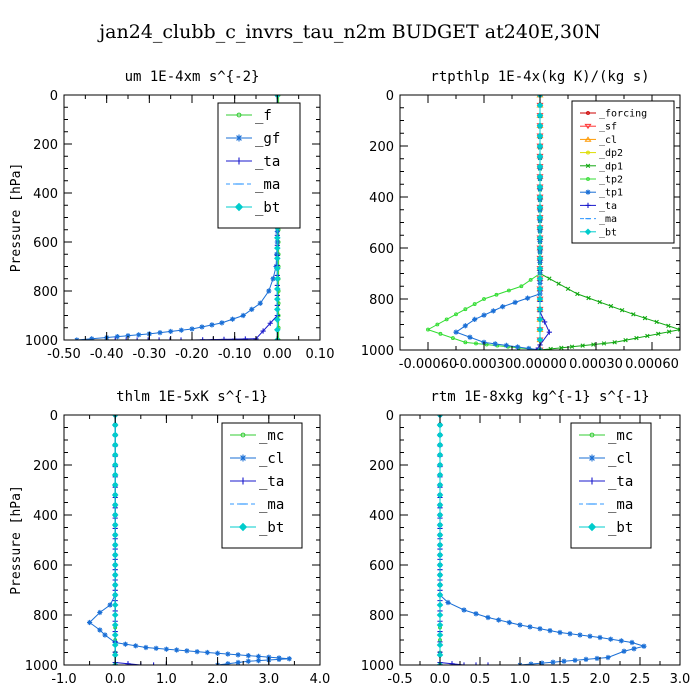 The height and width of the screenshot is (700, 700). I want to click on legend-entry: _f, so click(249, 116).